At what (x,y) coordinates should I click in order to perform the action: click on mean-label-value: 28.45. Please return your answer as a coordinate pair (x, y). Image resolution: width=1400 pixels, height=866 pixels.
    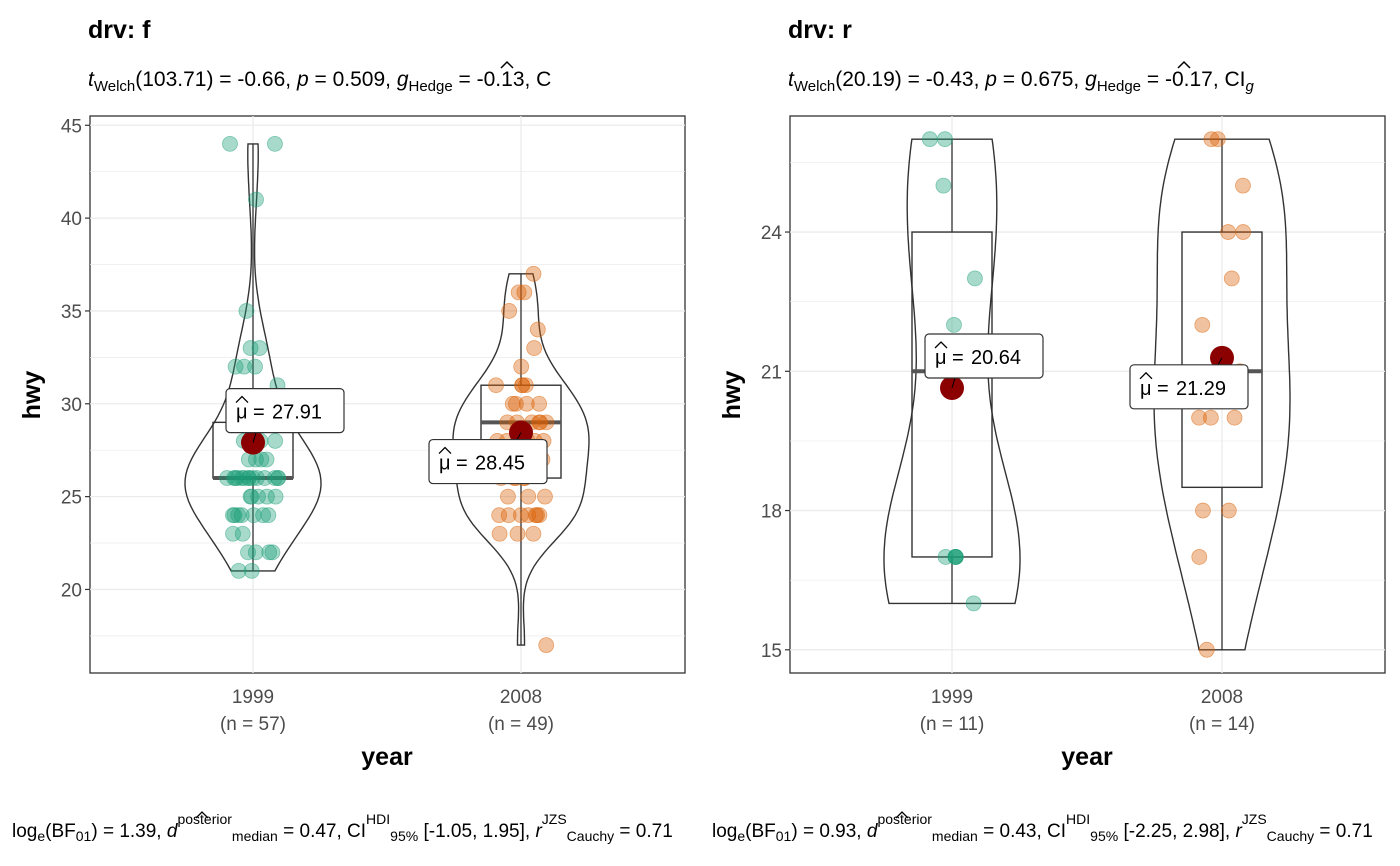
    Looking at the image, I should click on (500, 464).